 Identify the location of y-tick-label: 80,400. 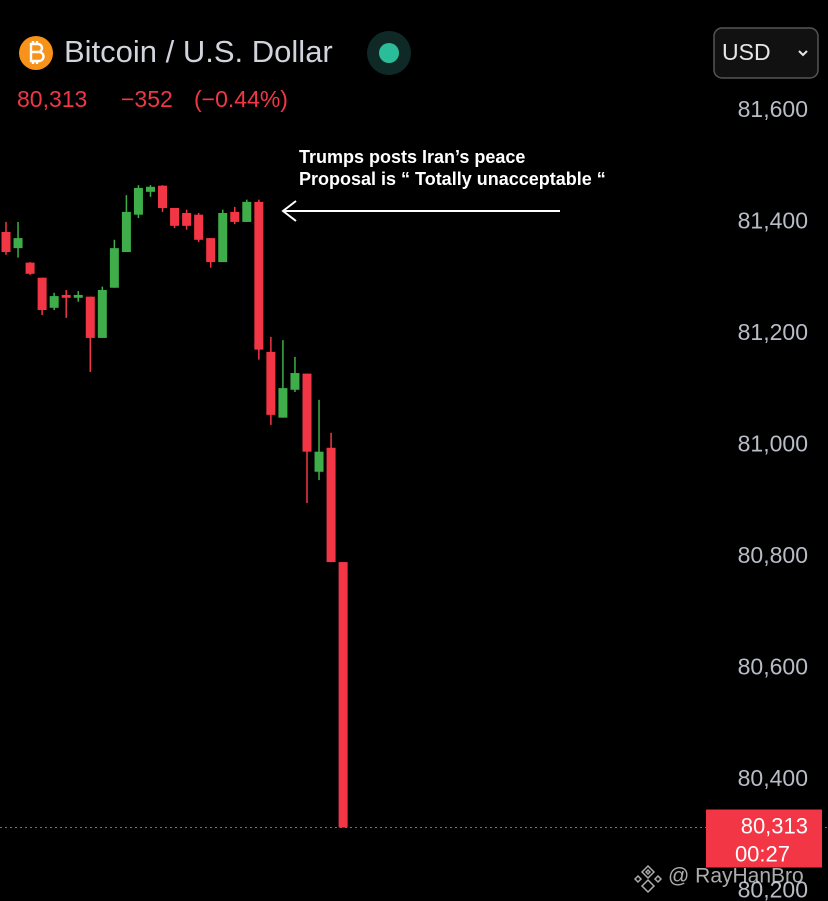
(773, 778).